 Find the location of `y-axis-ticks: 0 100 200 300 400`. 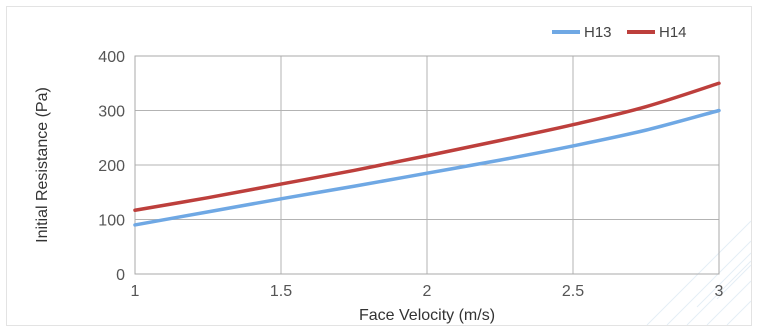

y-axis-ticks: 0 100 200 300 400 is located at coordinates (111, 166).